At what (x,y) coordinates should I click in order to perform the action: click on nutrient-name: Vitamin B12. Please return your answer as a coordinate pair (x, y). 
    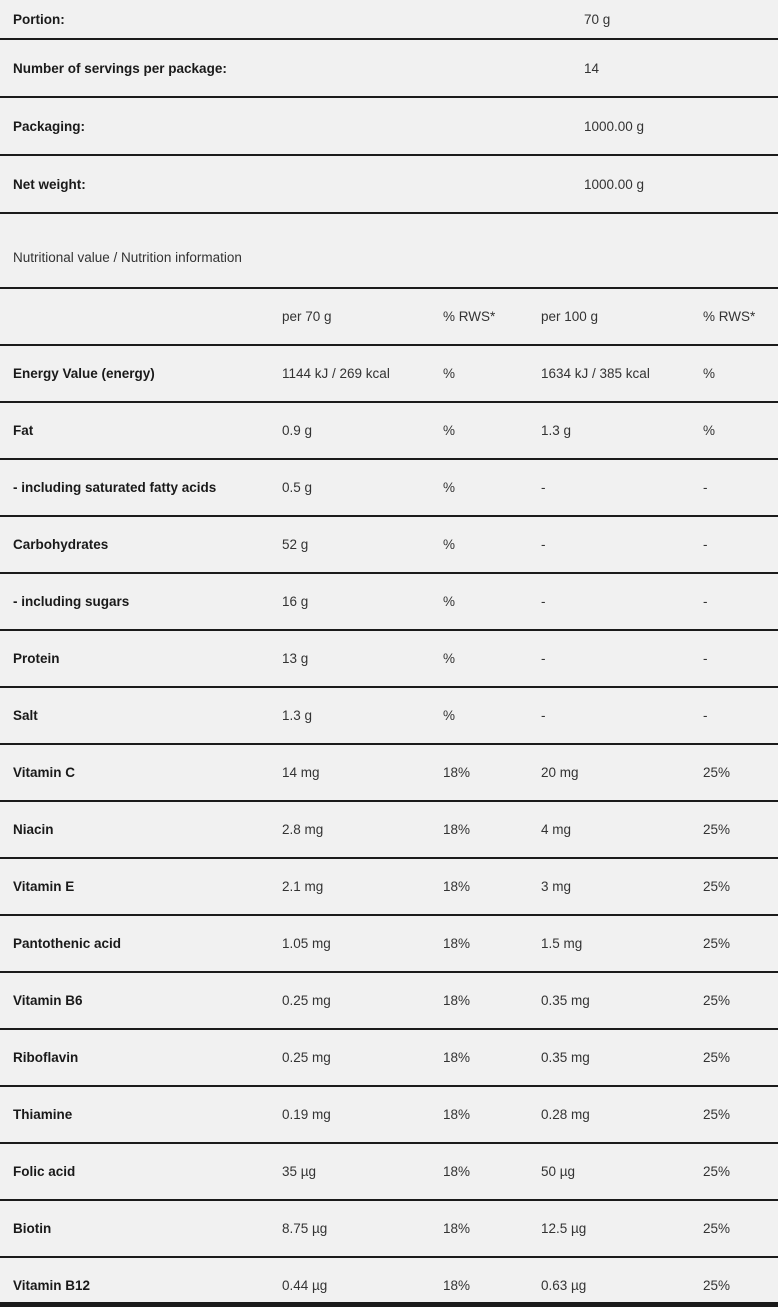
    Looking at the image, I should click on (52, 1285).